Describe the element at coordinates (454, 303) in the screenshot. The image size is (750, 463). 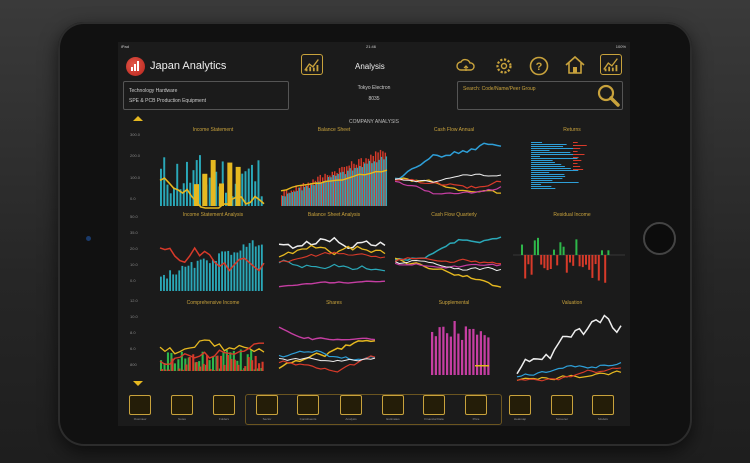
I see `chart-panel-title: Supplemental` at that location.